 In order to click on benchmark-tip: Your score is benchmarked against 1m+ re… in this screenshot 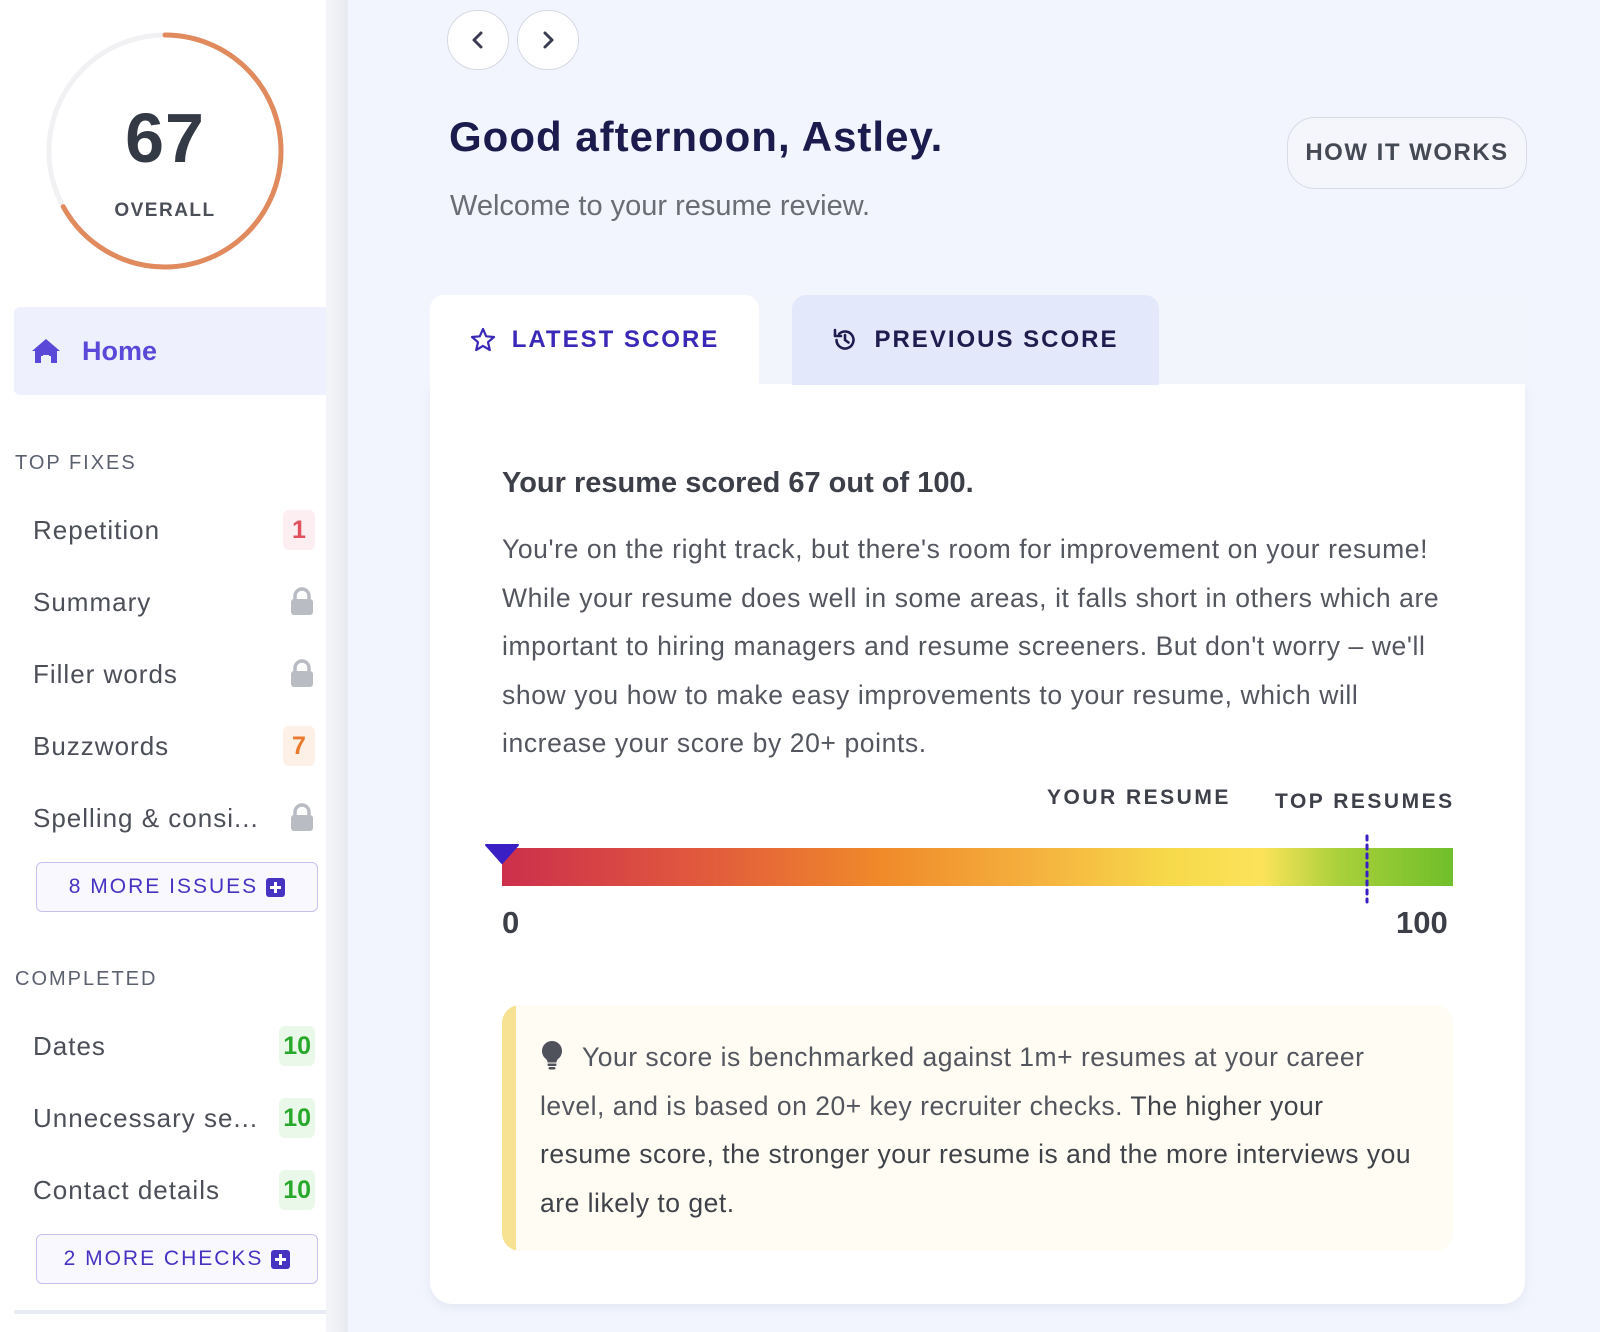, I will do `click(977, 1128)`.